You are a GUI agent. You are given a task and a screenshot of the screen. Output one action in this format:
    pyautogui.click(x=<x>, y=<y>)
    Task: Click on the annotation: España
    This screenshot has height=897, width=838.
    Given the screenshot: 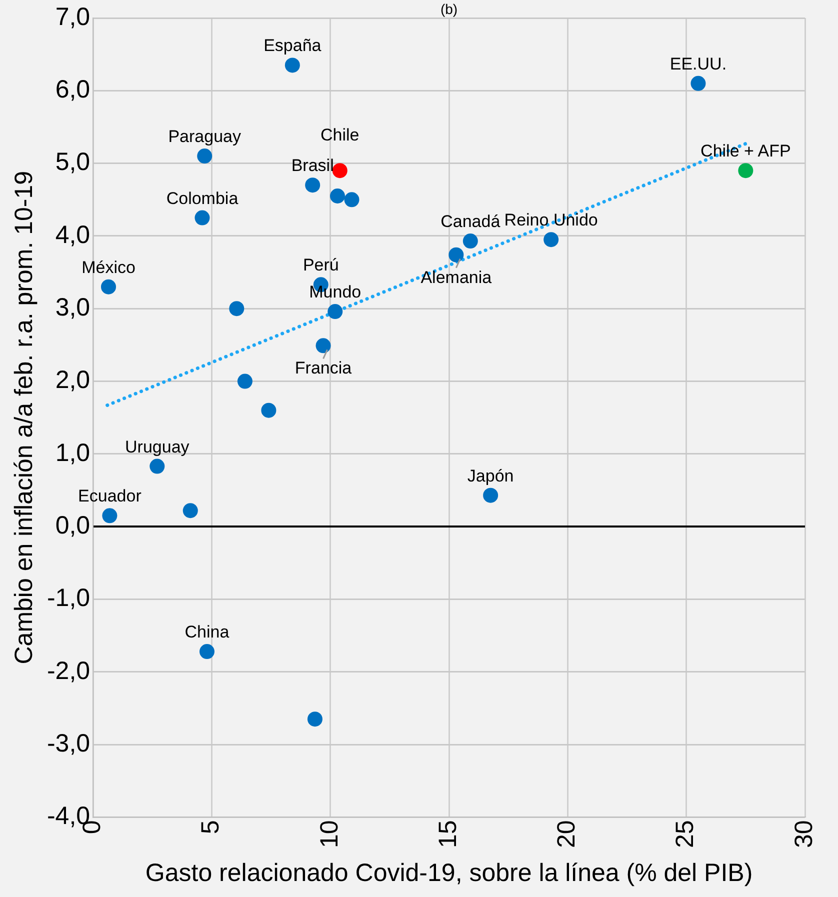 What is the action you would take?
    pyautogui.click(x=293, y=46)
    